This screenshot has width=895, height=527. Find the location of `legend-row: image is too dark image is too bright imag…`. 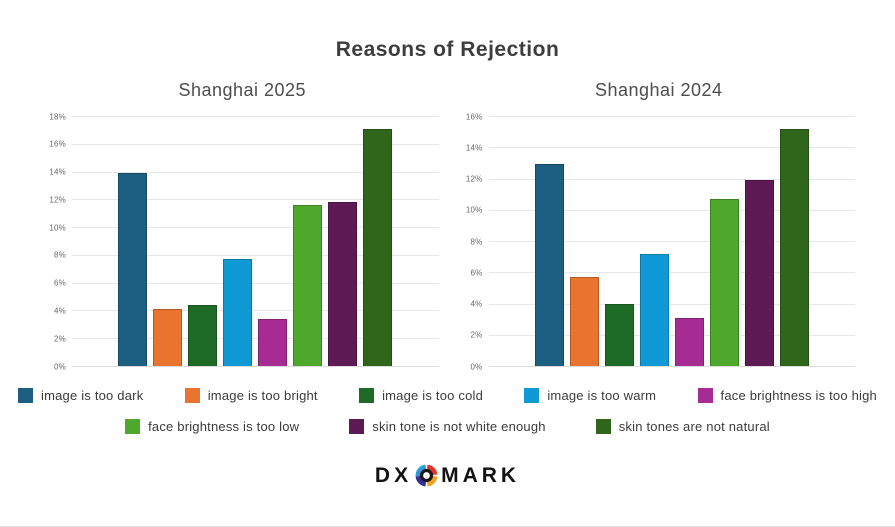

legend-row: image is too dark image is too bright imag… is located at coordinates (447, 395).